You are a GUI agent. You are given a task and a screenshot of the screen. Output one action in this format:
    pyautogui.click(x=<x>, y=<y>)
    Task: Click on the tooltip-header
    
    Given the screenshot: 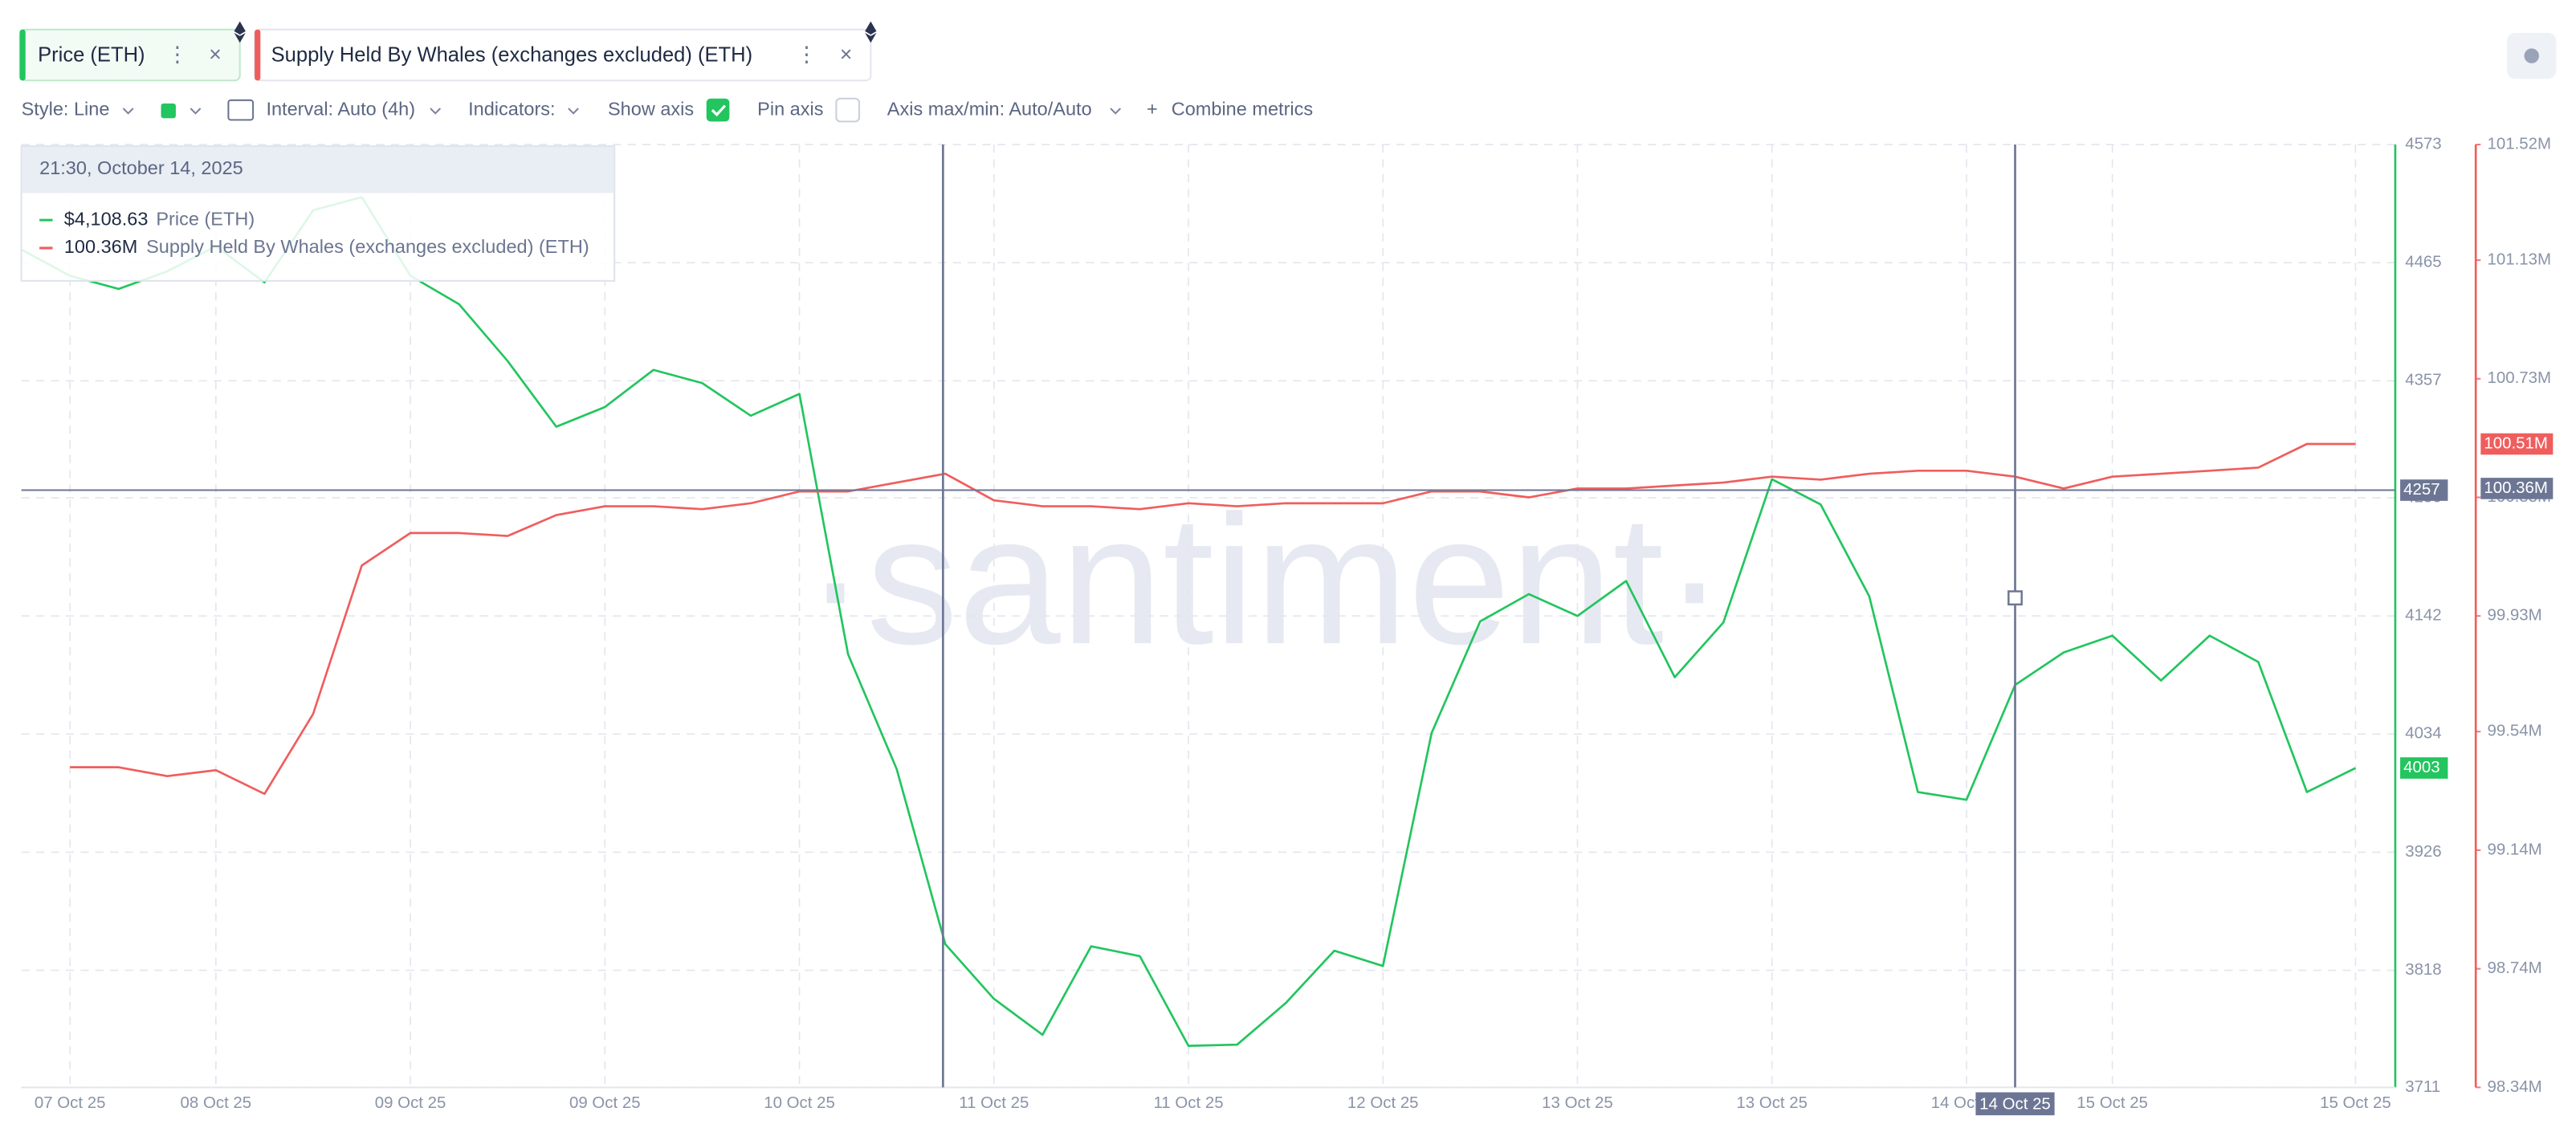 What is the action you would take?
    pyautogui.click(x=318, y=170)
    